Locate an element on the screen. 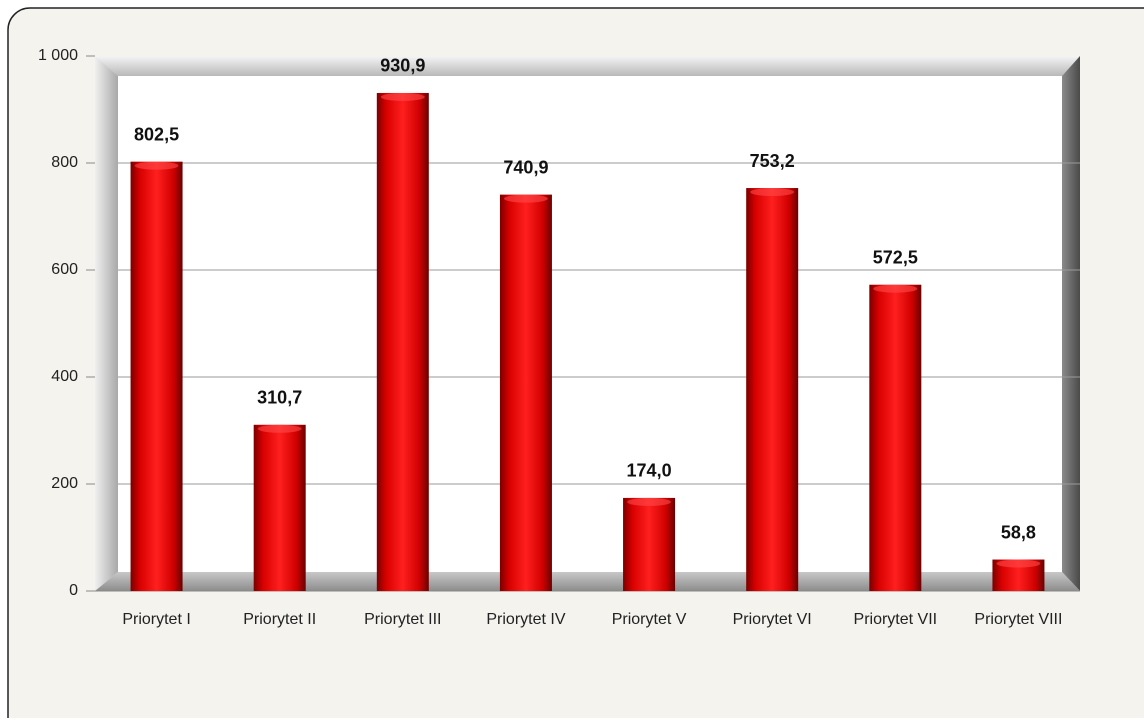  x-tick-label: Priorytet II is located at coordinates (279, 619).